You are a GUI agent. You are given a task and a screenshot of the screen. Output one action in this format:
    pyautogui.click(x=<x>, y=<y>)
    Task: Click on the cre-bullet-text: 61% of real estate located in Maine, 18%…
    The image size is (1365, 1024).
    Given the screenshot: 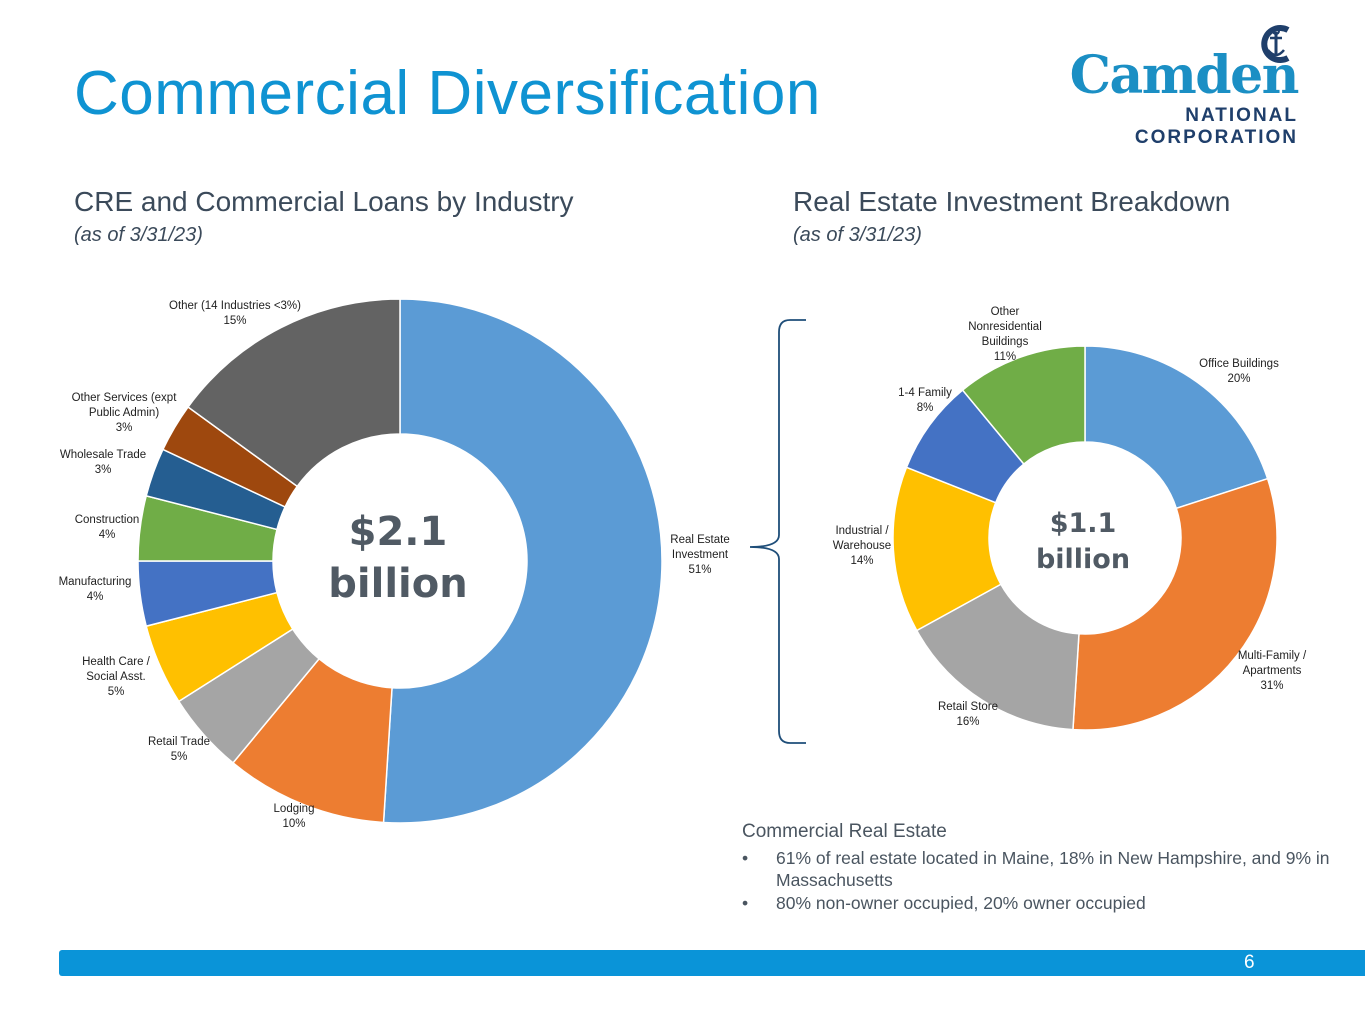 What is the action you would take?
    pyautogui.click(x=1053, y=869)
    